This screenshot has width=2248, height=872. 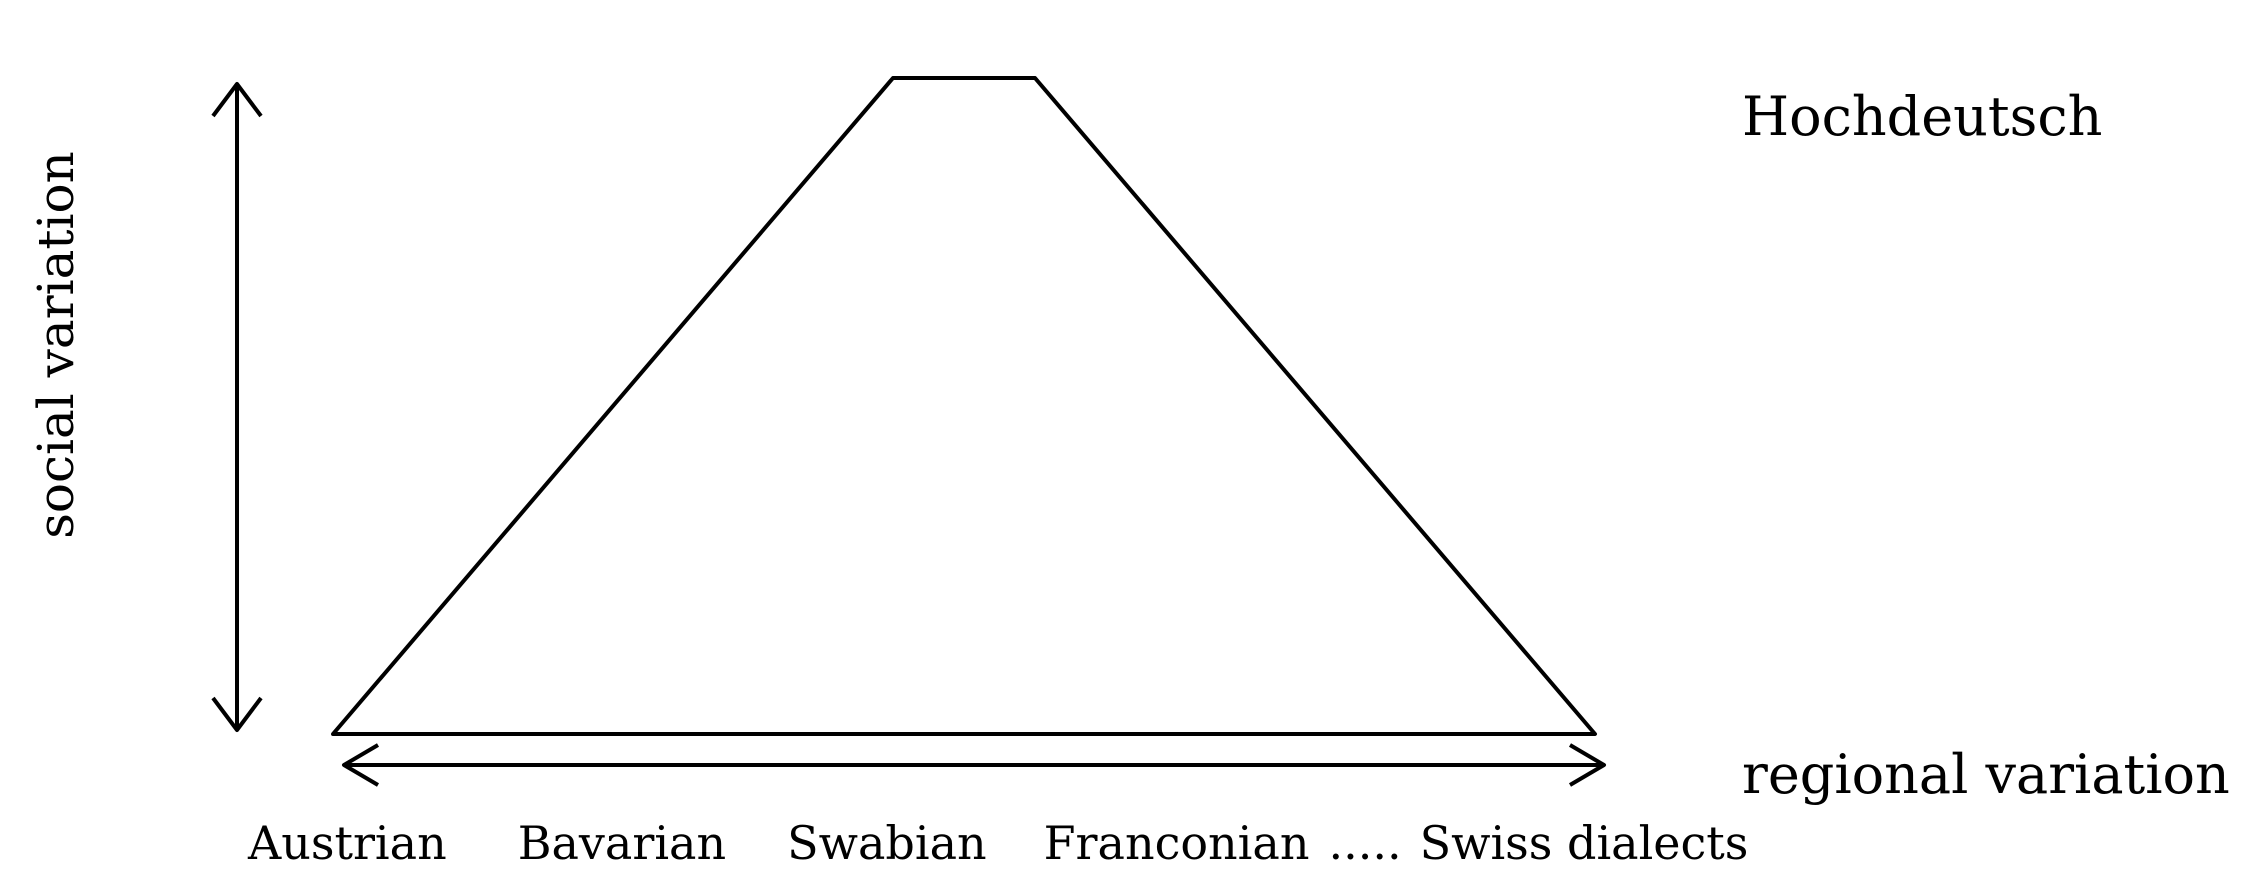 I want to click on region-label-bavarian: Bavarian, so click(x=622, y=843).